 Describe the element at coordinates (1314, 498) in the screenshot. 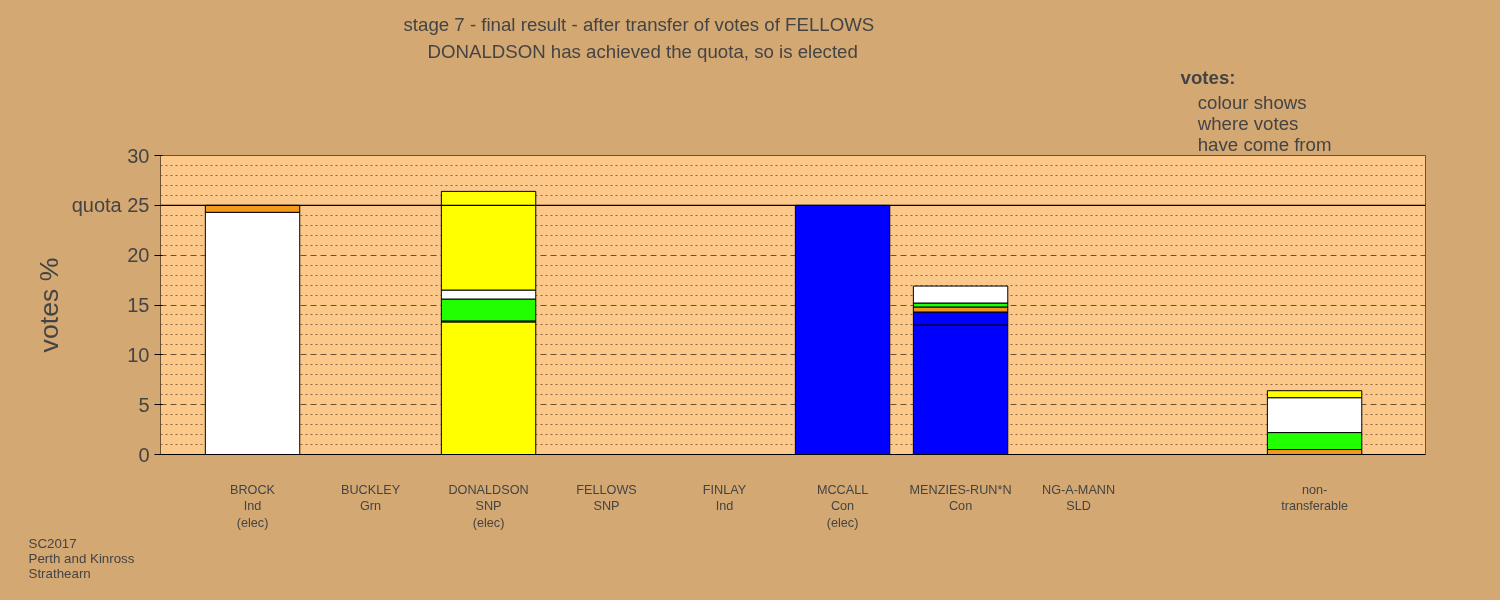

I see `x-tick-label: non- transferable` at that location.